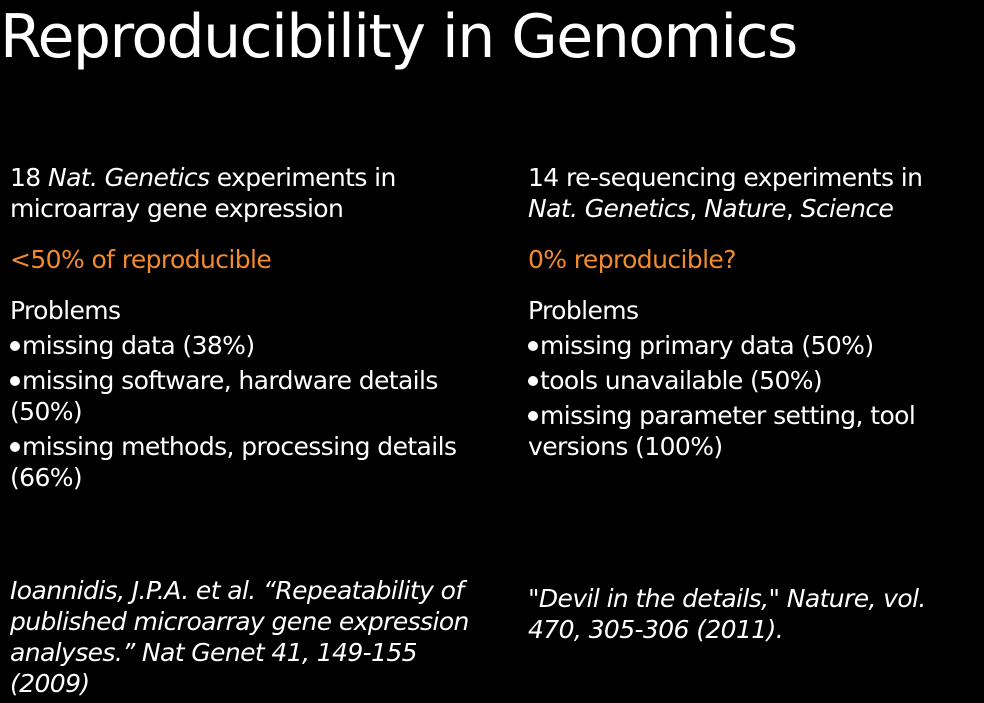 The image size is (984, 703). I want to click on right-problems-label: Problems, so click(583, 310).